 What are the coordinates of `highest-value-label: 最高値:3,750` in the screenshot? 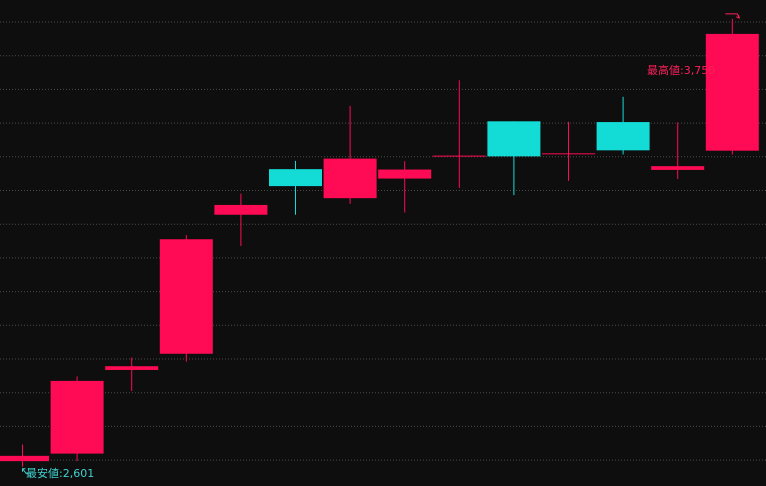 It's located at (681, 70).